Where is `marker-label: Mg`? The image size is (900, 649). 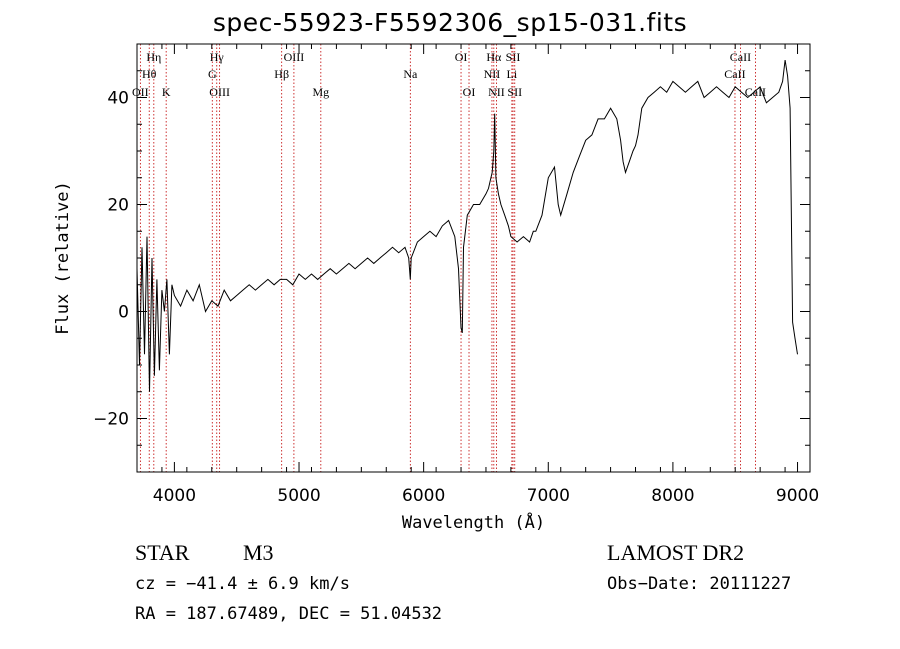
marker-label: Mg is located at coordinates (320, 92).